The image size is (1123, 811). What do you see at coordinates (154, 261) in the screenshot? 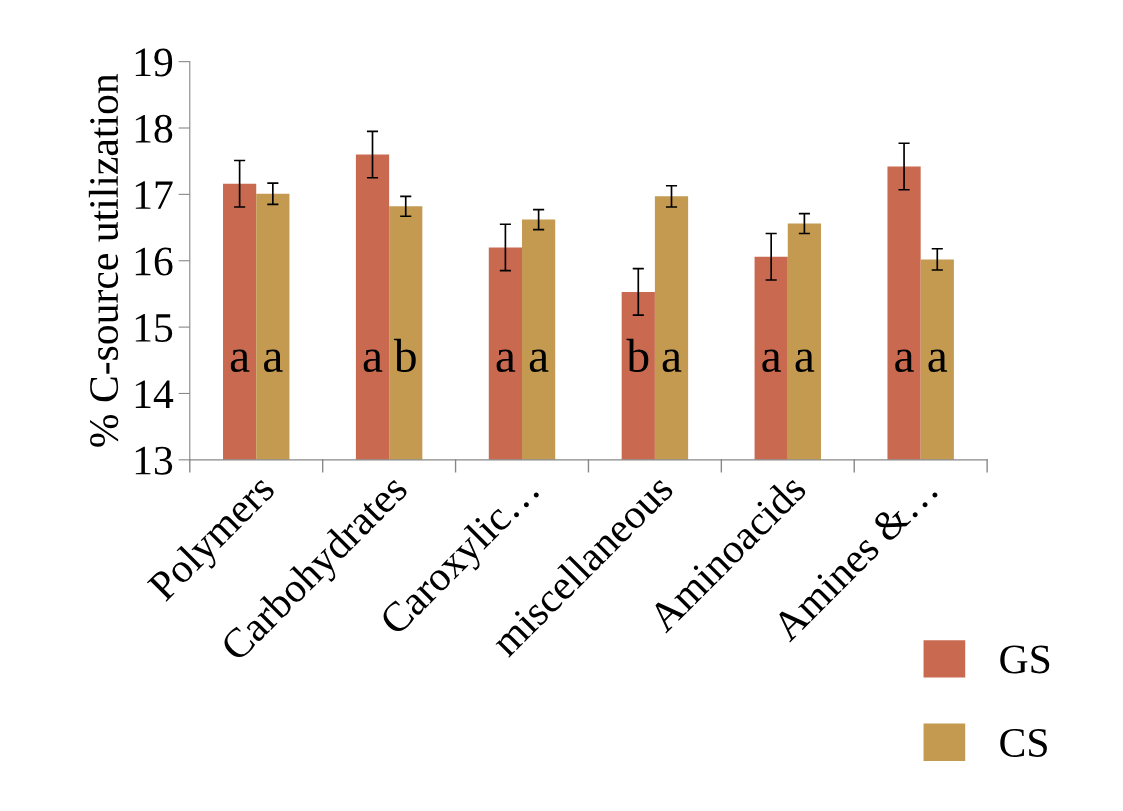
I see `y-tick-label: 16` at bounding box center [154, 261].